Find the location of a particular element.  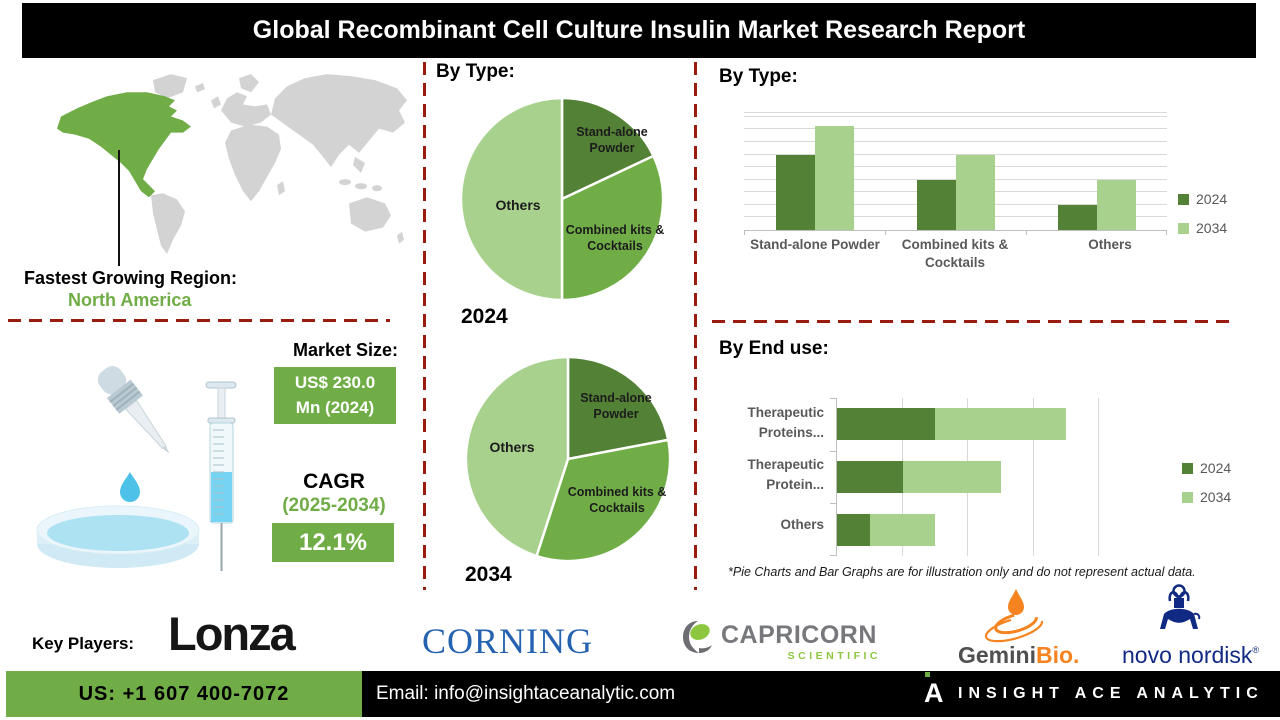

fastest-growing-region-label: Fastest Growing Region: is located at coordinates (131, 278).